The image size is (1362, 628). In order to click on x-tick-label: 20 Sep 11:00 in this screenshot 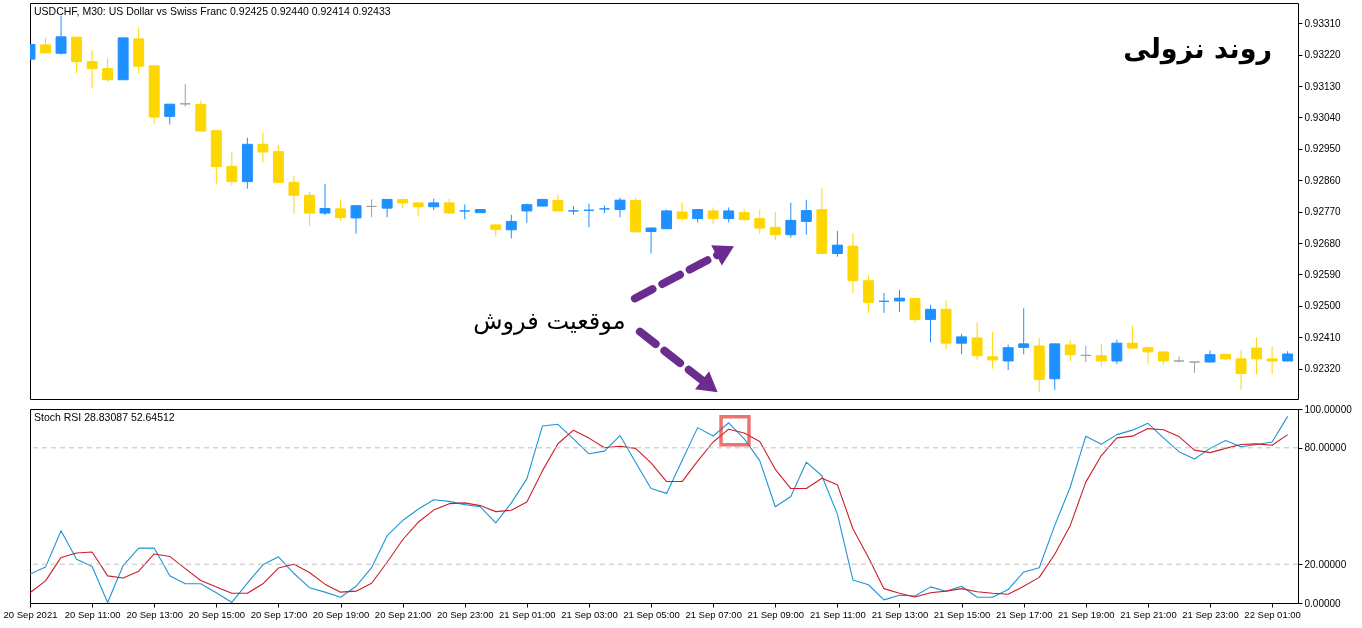, I will do `click(92, 614)`.